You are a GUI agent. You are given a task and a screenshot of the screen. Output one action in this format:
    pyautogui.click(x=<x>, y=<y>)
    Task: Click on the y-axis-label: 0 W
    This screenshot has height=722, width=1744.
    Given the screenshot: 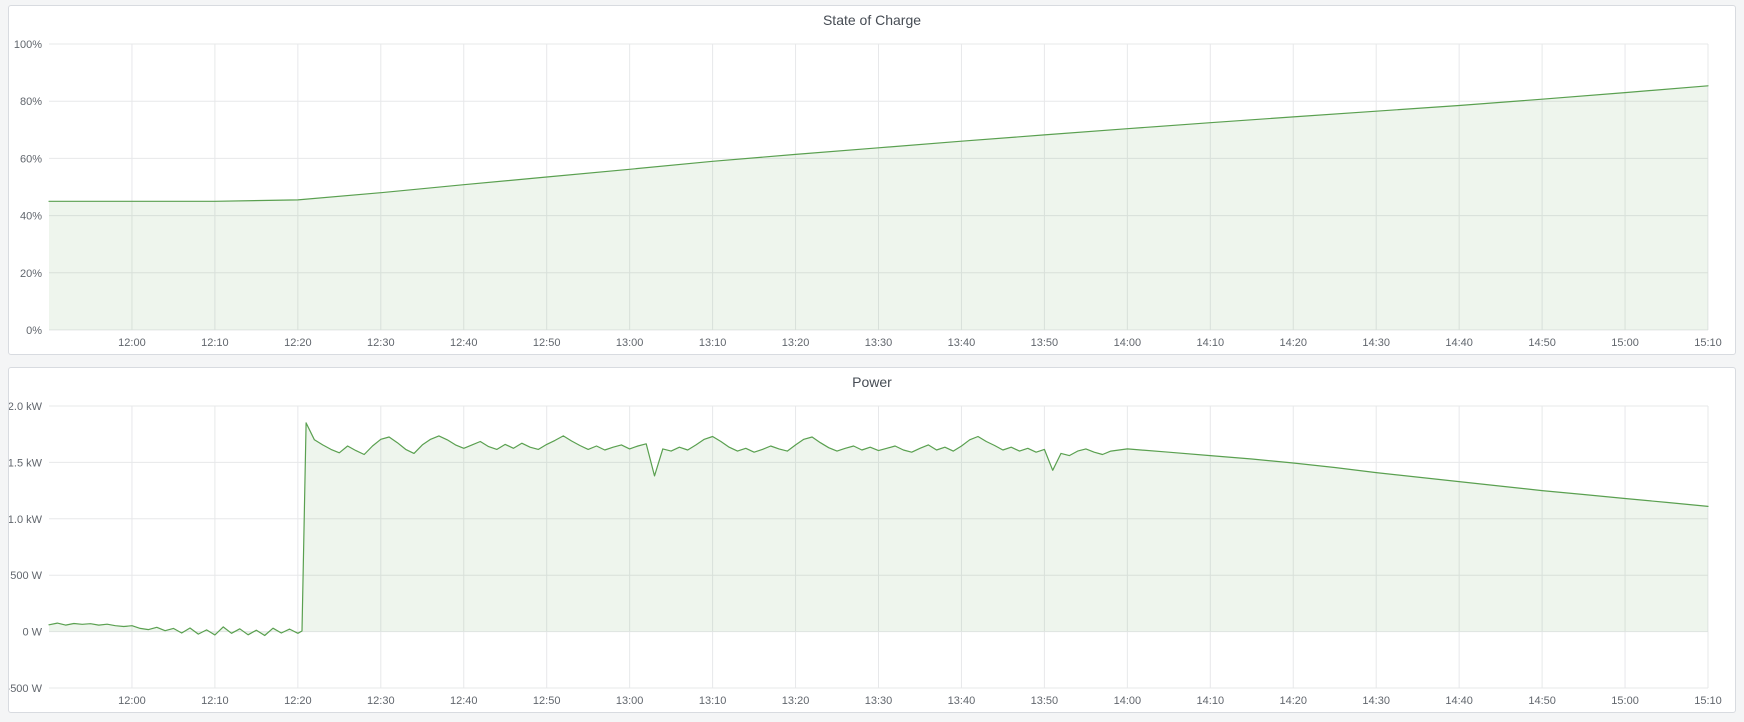 What is the action you would take?
    pyautogui.click(x=32, y=633)
    